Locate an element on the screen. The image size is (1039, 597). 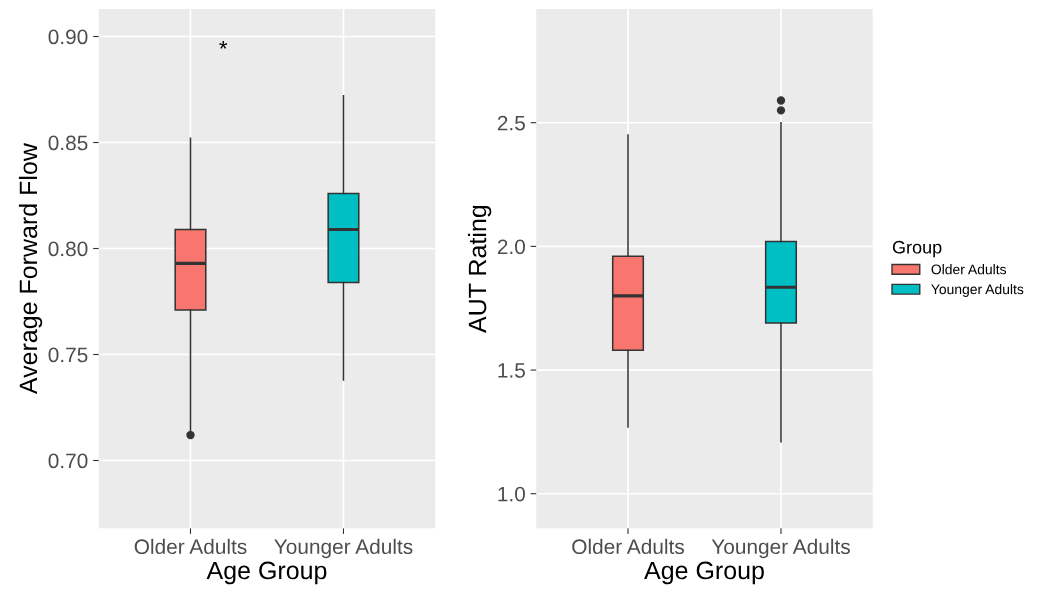
y-tick-label: 2.0 is located at coordinates (511, 247).